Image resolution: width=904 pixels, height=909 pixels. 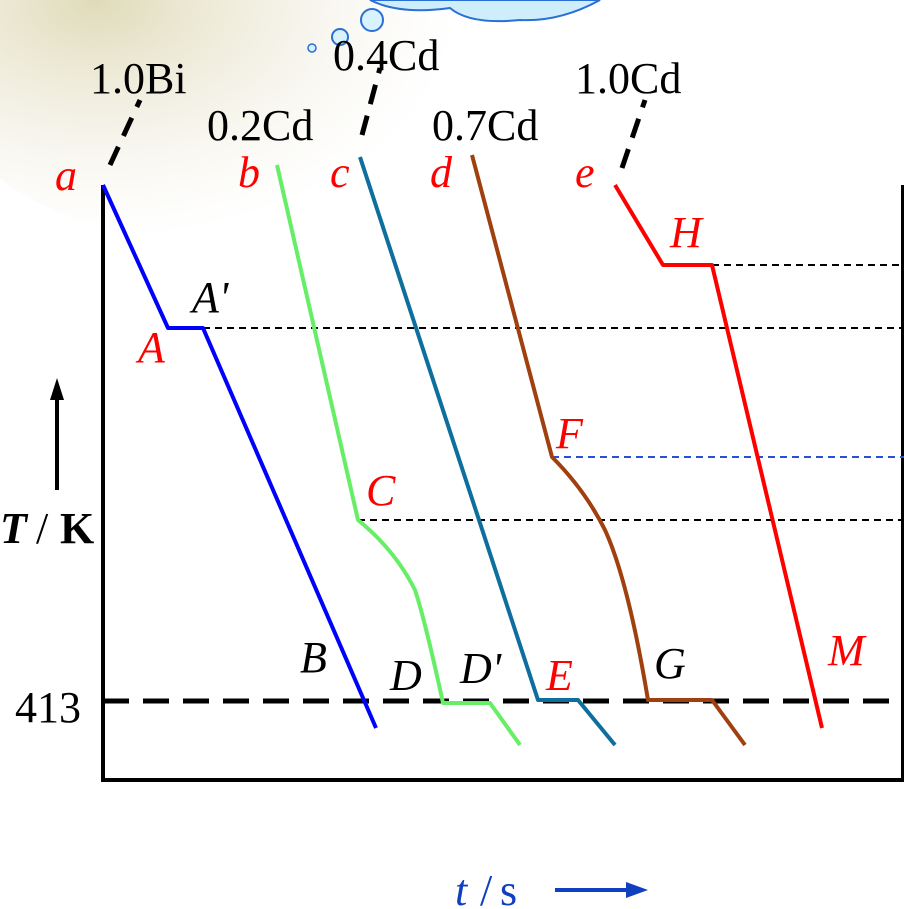 What do you see at coordinates (485, 125) in the screenshot?
I see `curve-label: 0.7Cd` at bounding box center [485, 125].